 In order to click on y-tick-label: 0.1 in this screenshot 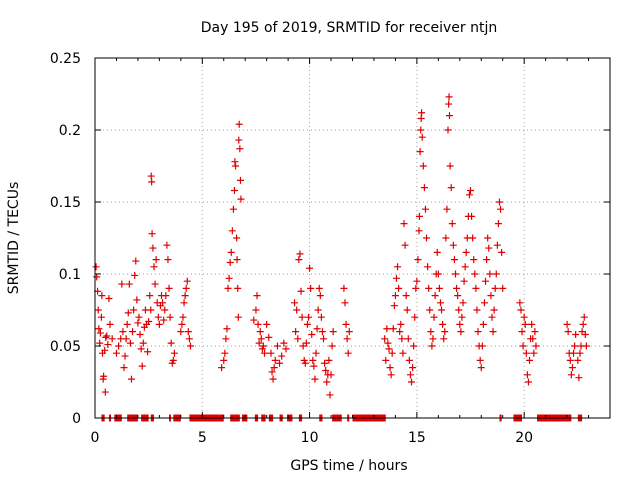, I will do `click(70, 275)`.